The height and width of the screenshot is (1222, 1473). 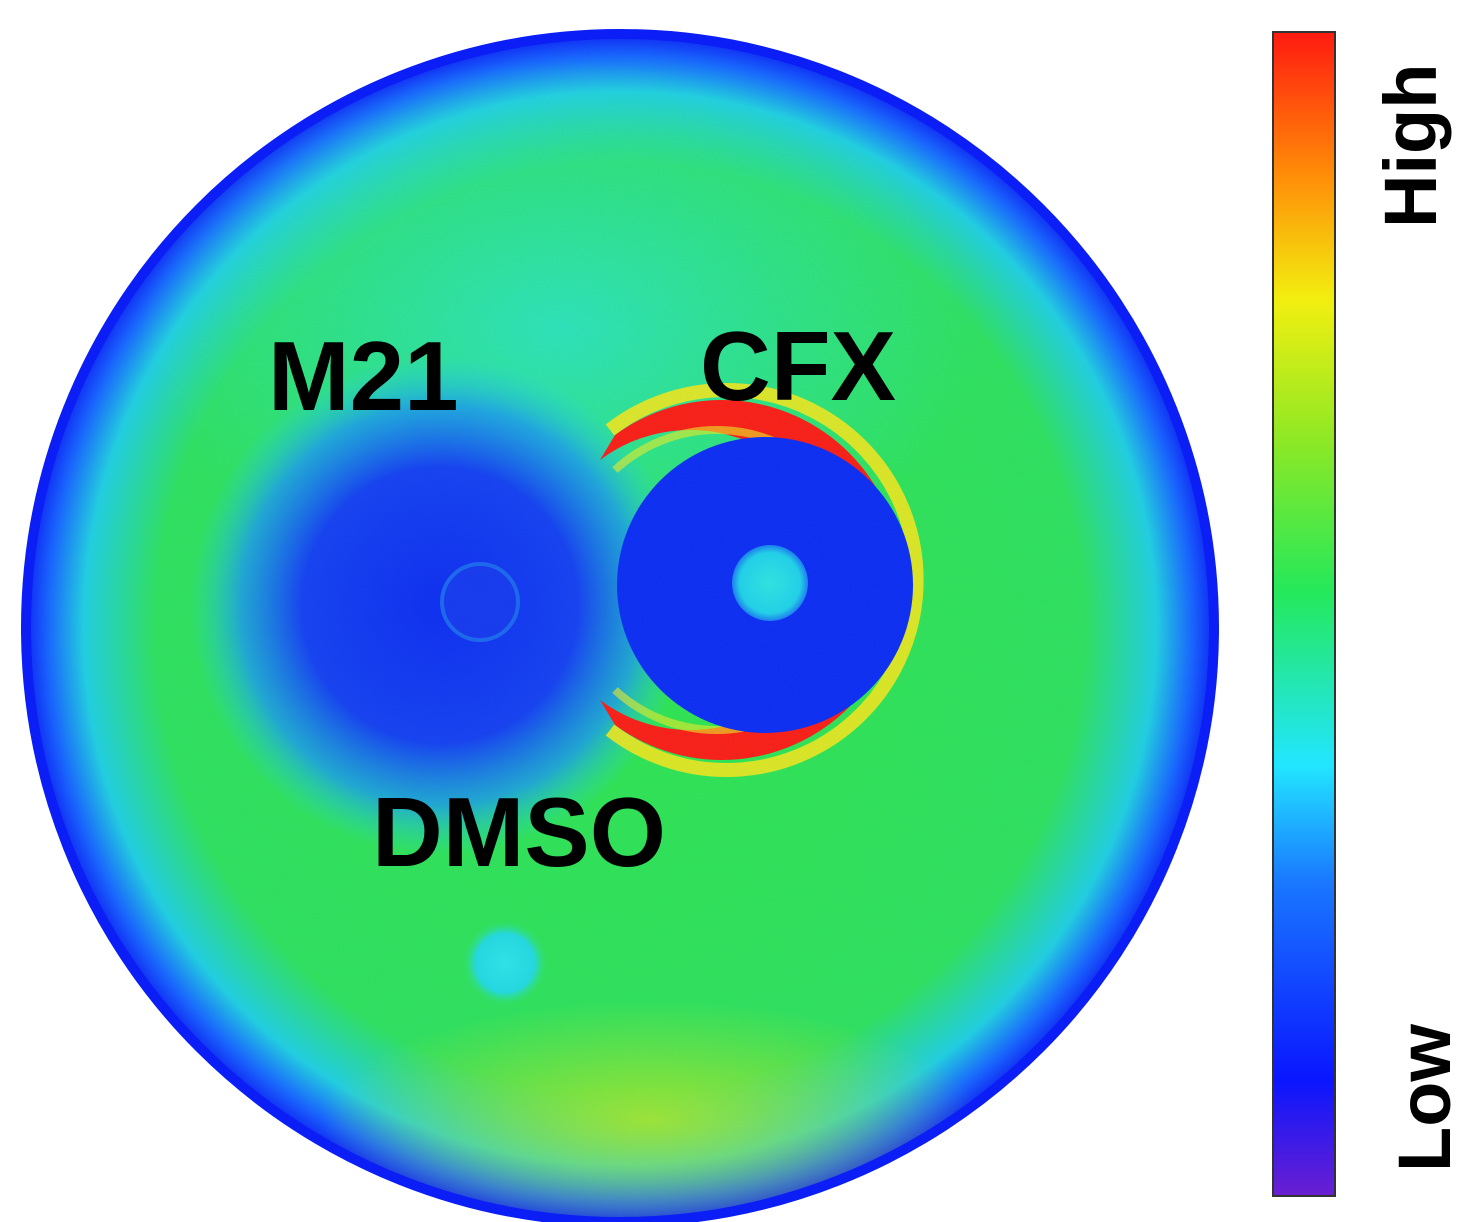 I want to click on colorbar-gradient, so click(x=1304, y=614).